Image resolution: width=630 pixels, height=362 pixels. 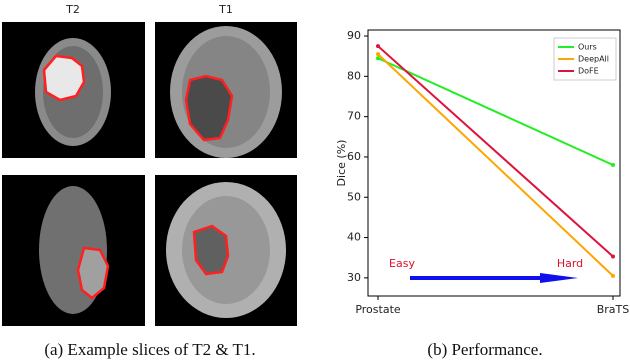 What do you see at coordinates (149, 349) in the screenshot?
I see `caption: (a) Example slices of T2 & T1.` at bounding box center [149, 349].